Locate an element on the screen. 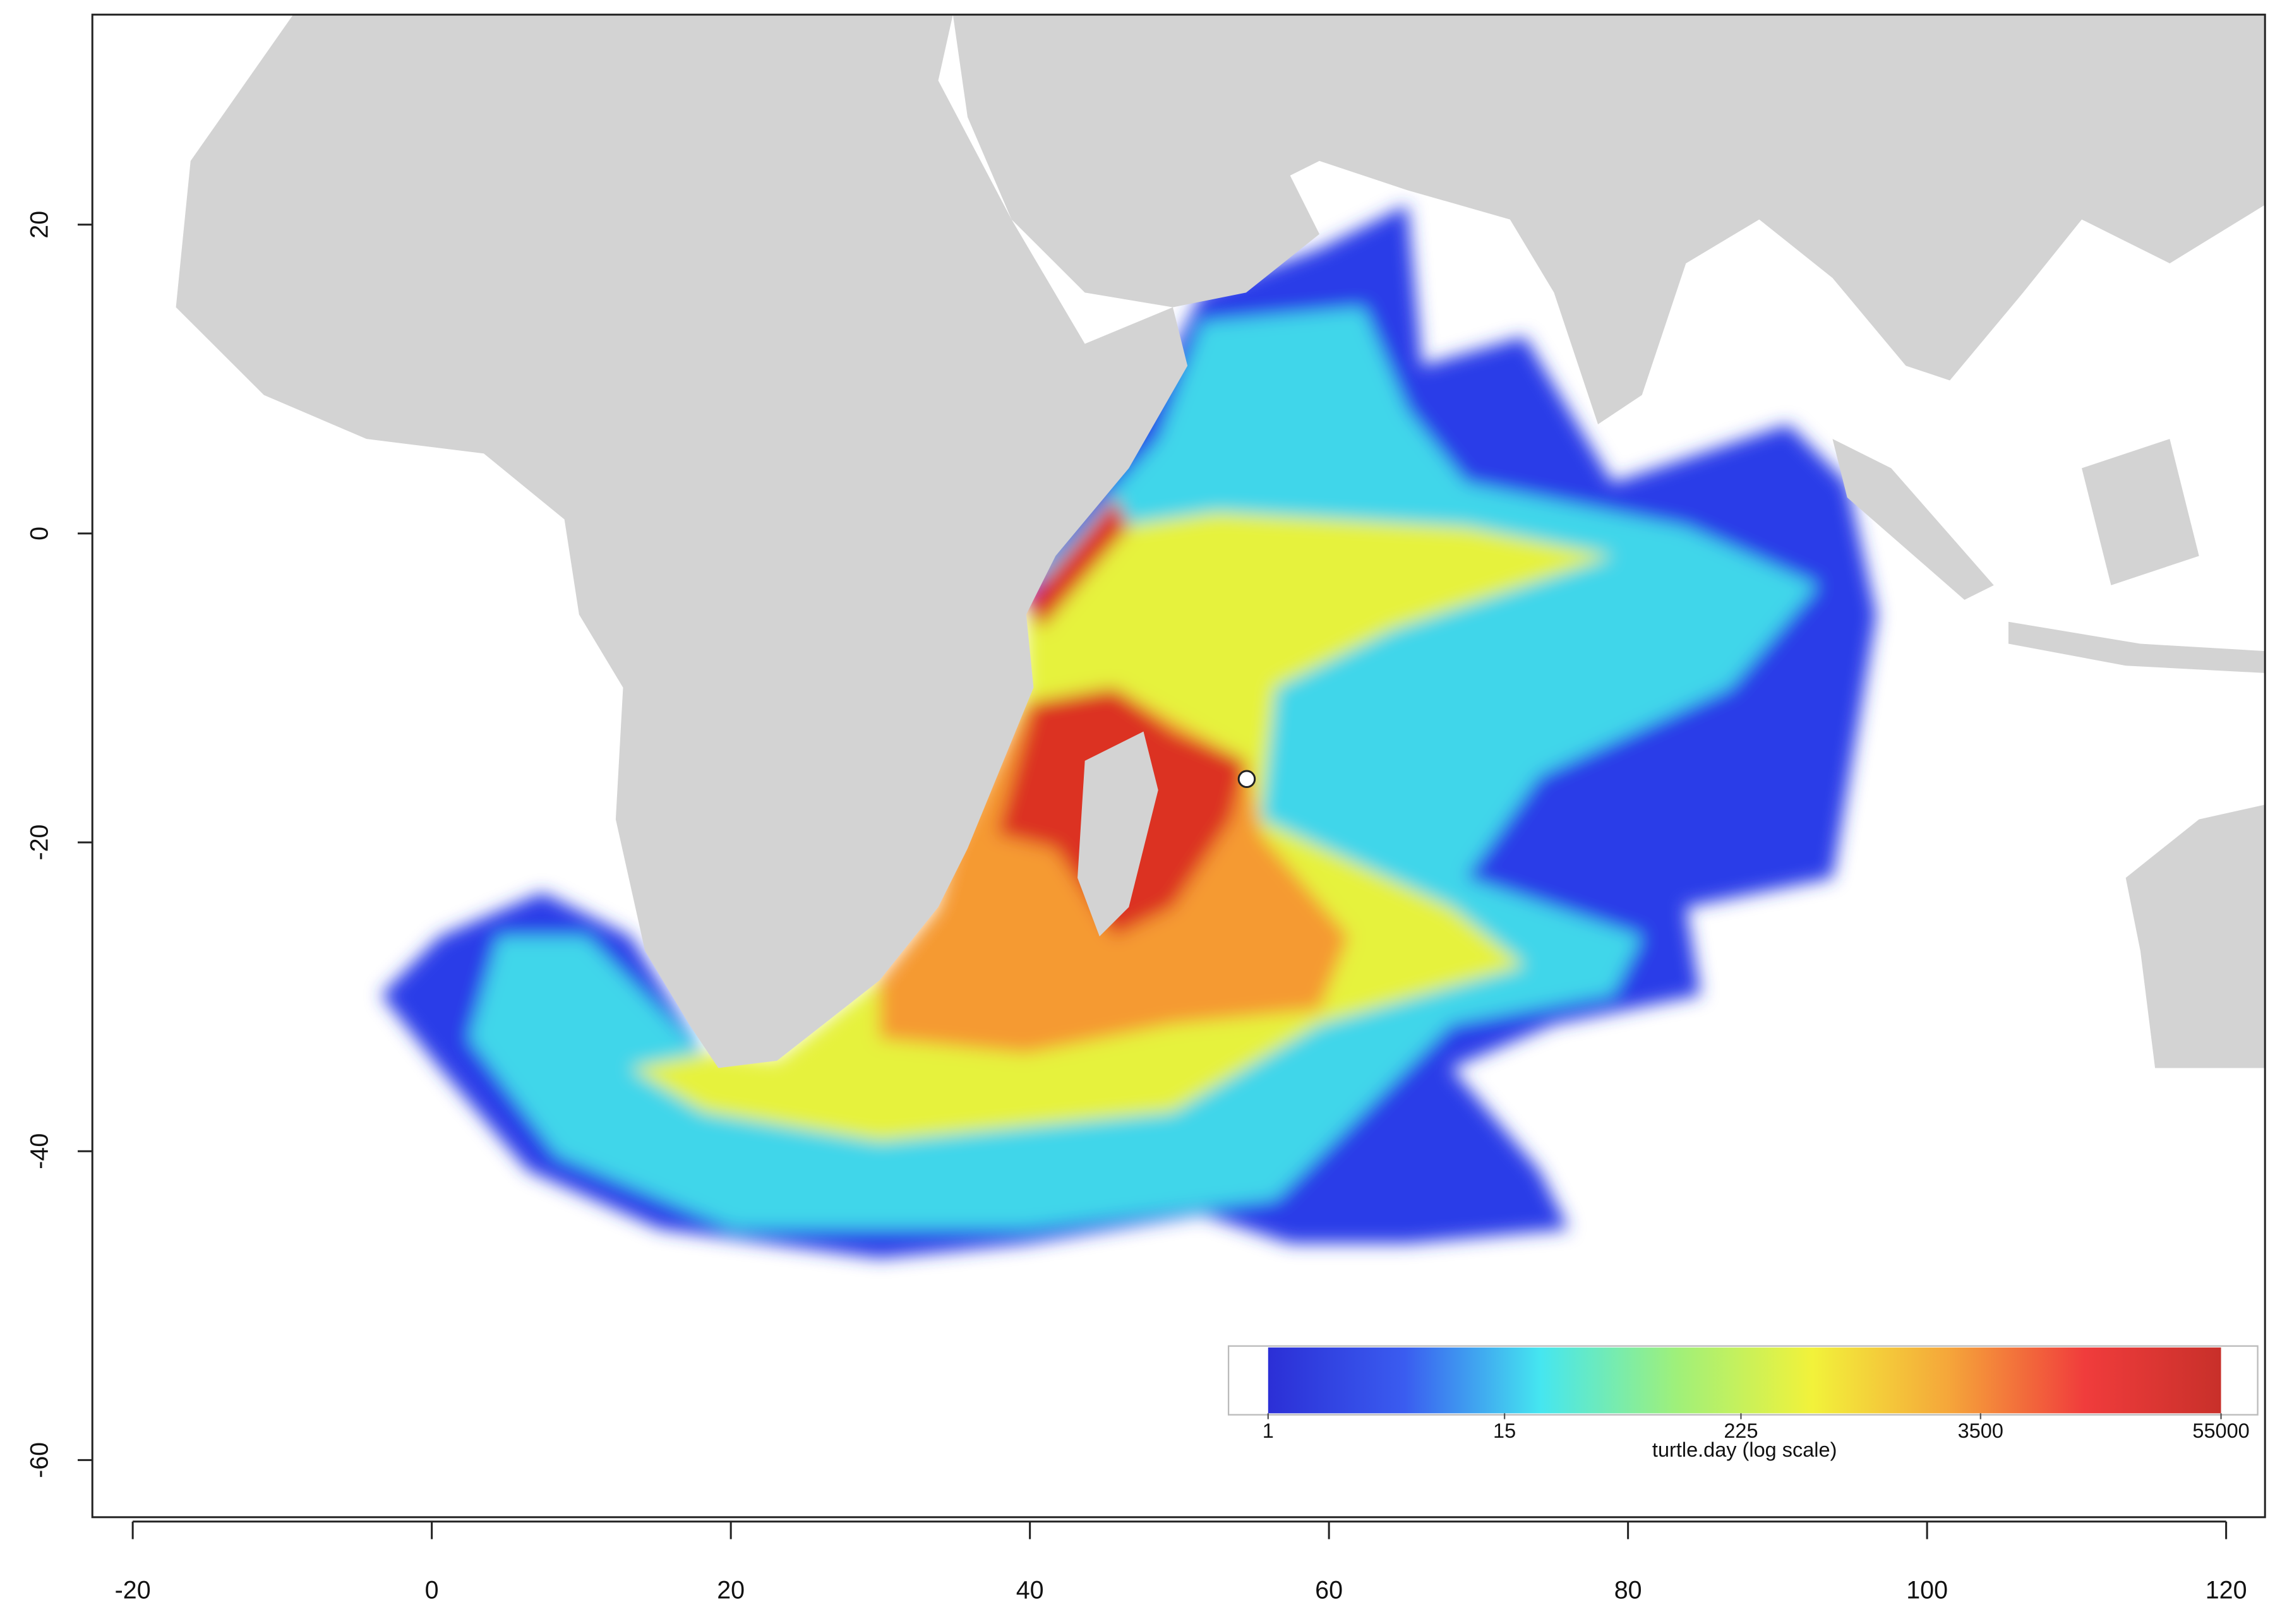 The image size is (2287, 1624). x-tick-label: 120 is located at coordinates (2226, 1590).